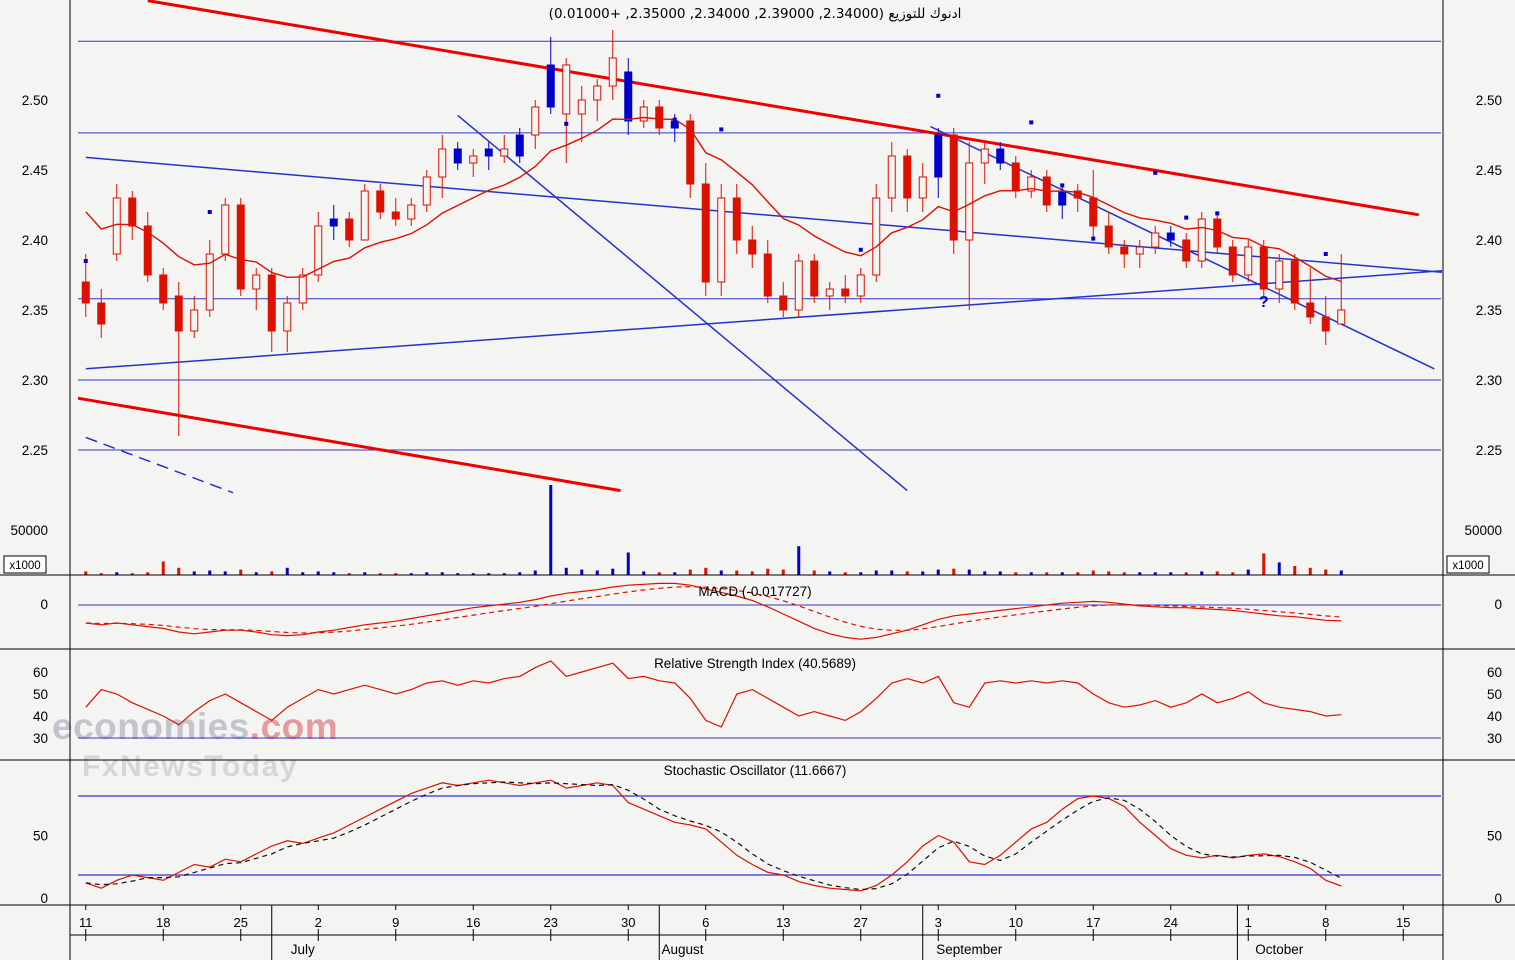 This screenshot has height=960, width=1515. I want to click on svg-text: 11, so click(86, 922).